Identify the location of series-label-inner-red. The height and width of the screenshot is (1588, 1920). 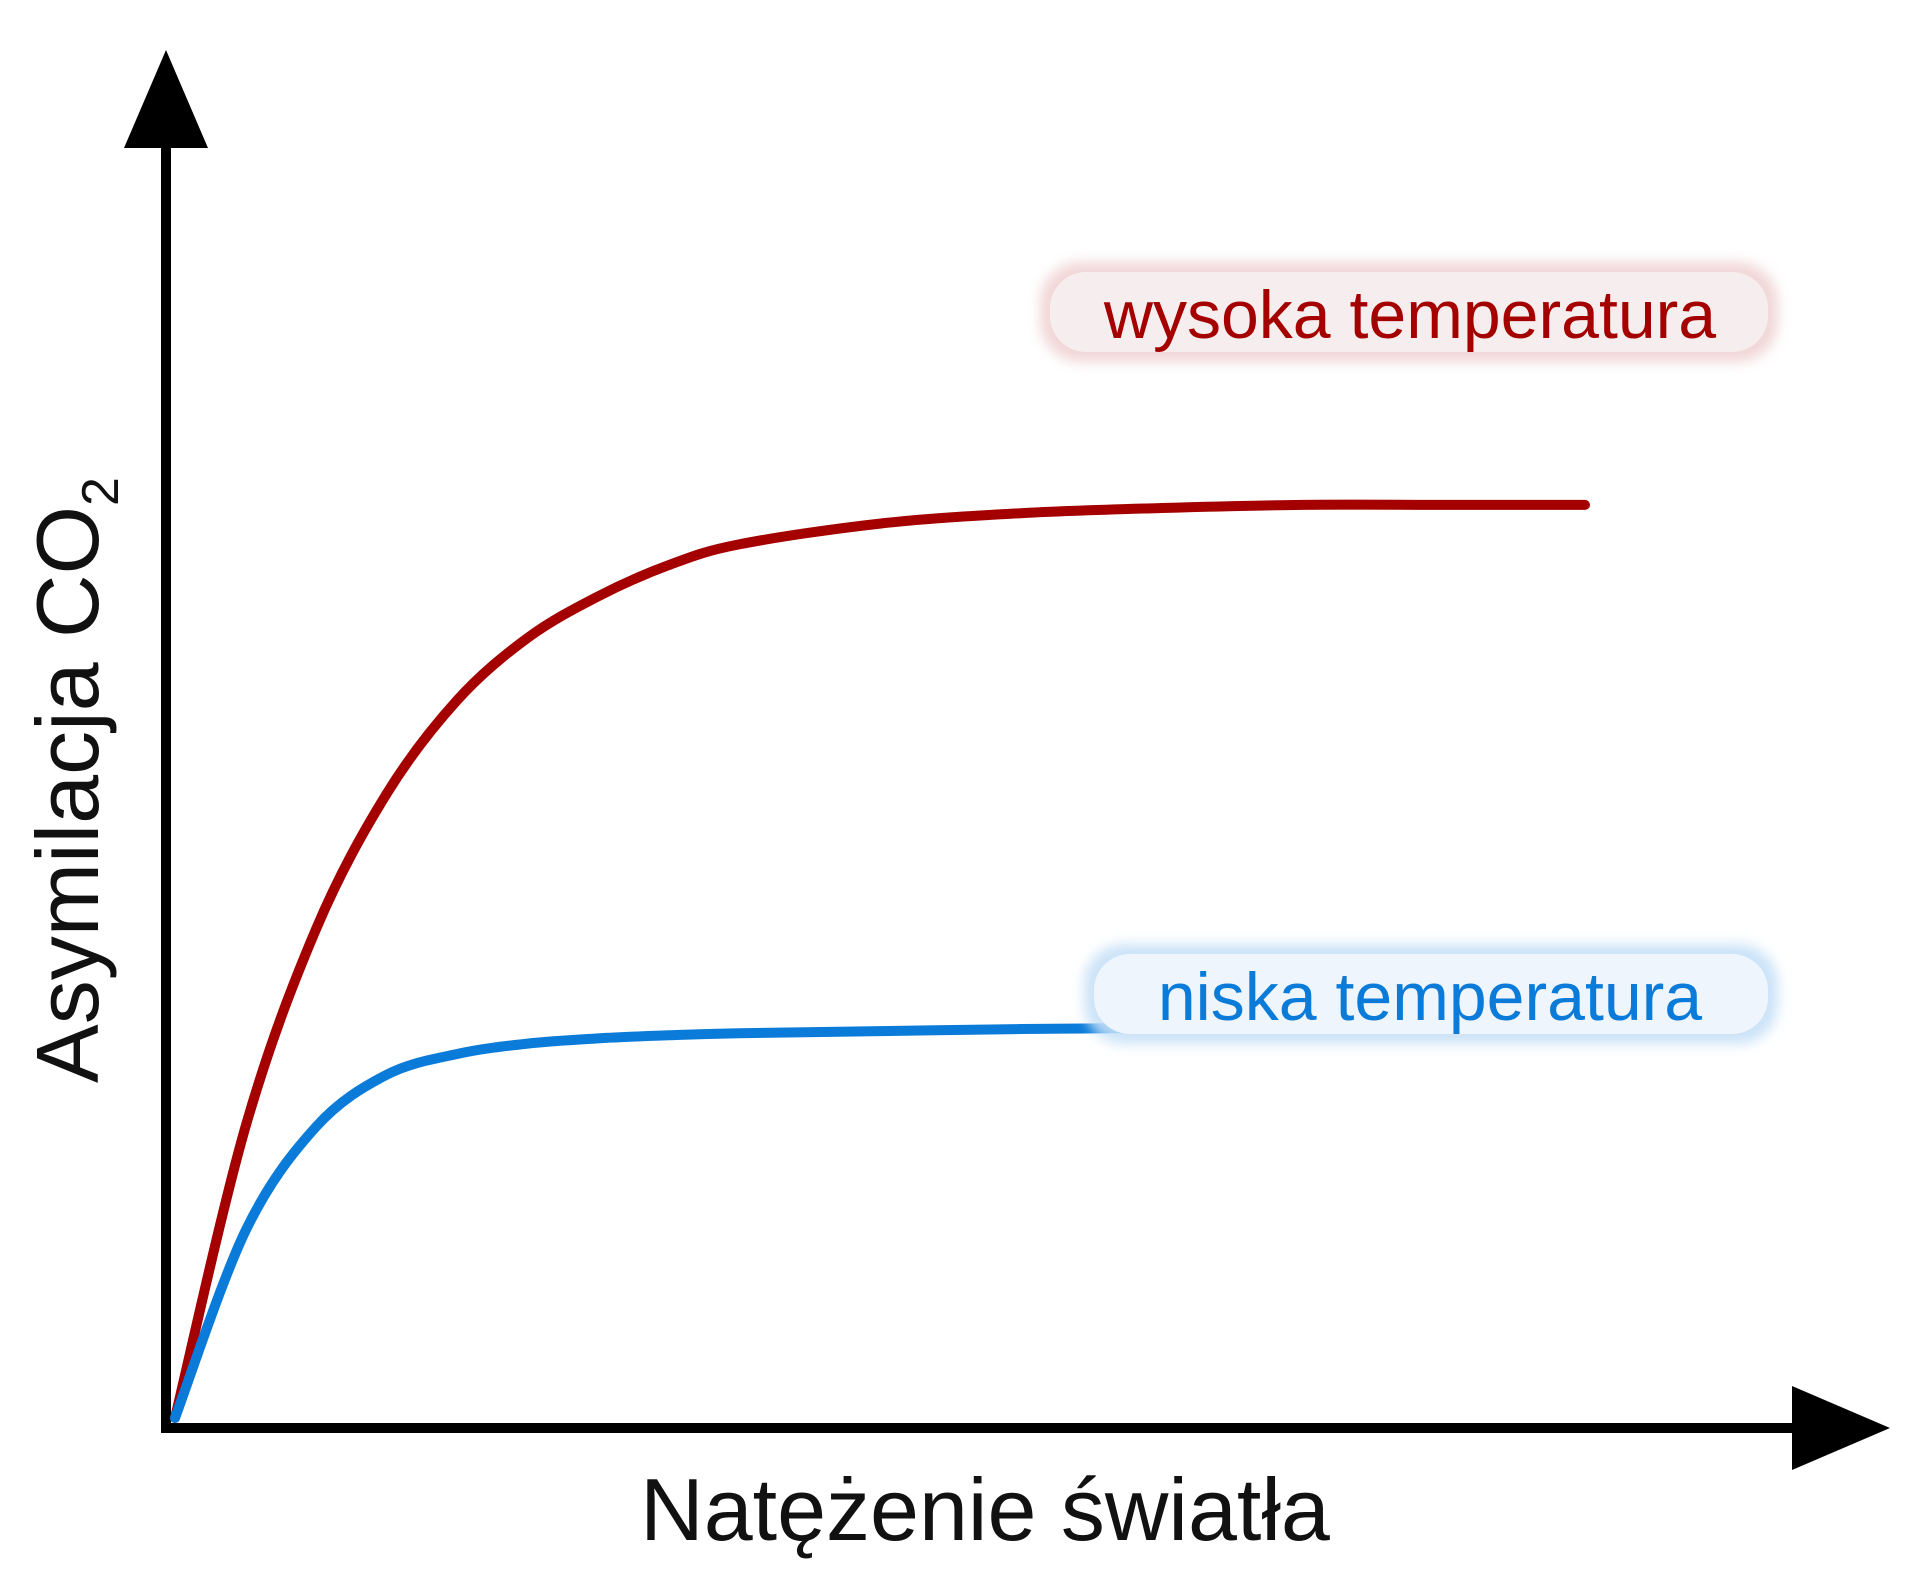
(1409, 312).